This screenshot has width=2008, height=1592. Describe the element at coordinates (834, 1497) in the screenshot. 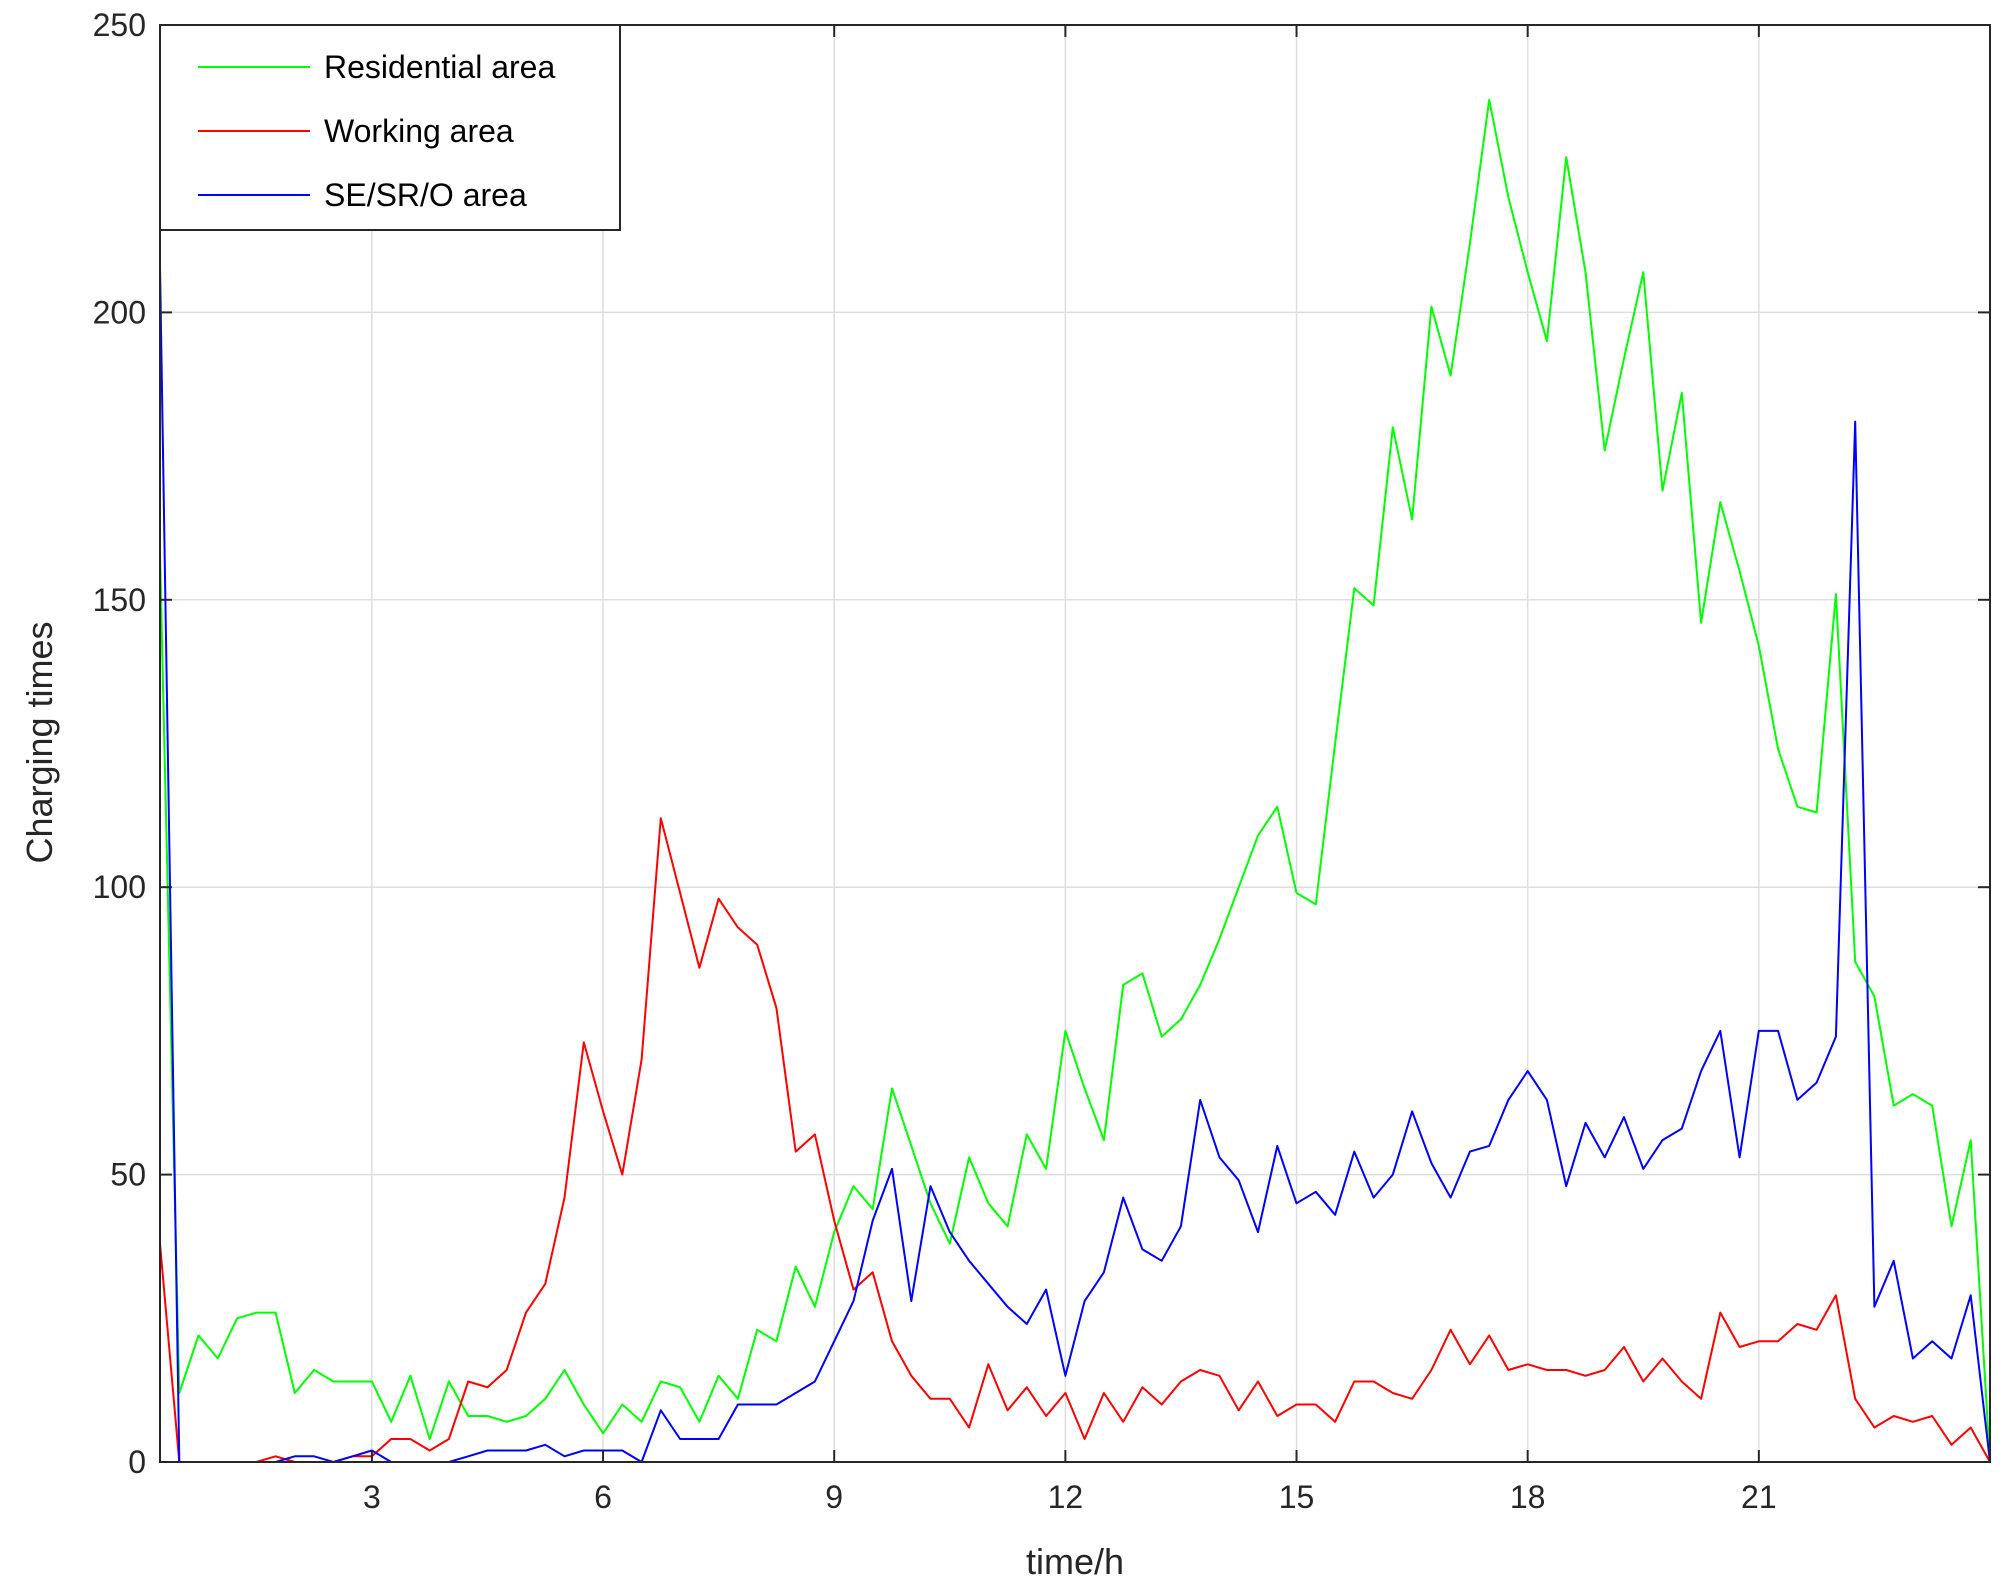

I see `x-tick-label: 9` at that location.